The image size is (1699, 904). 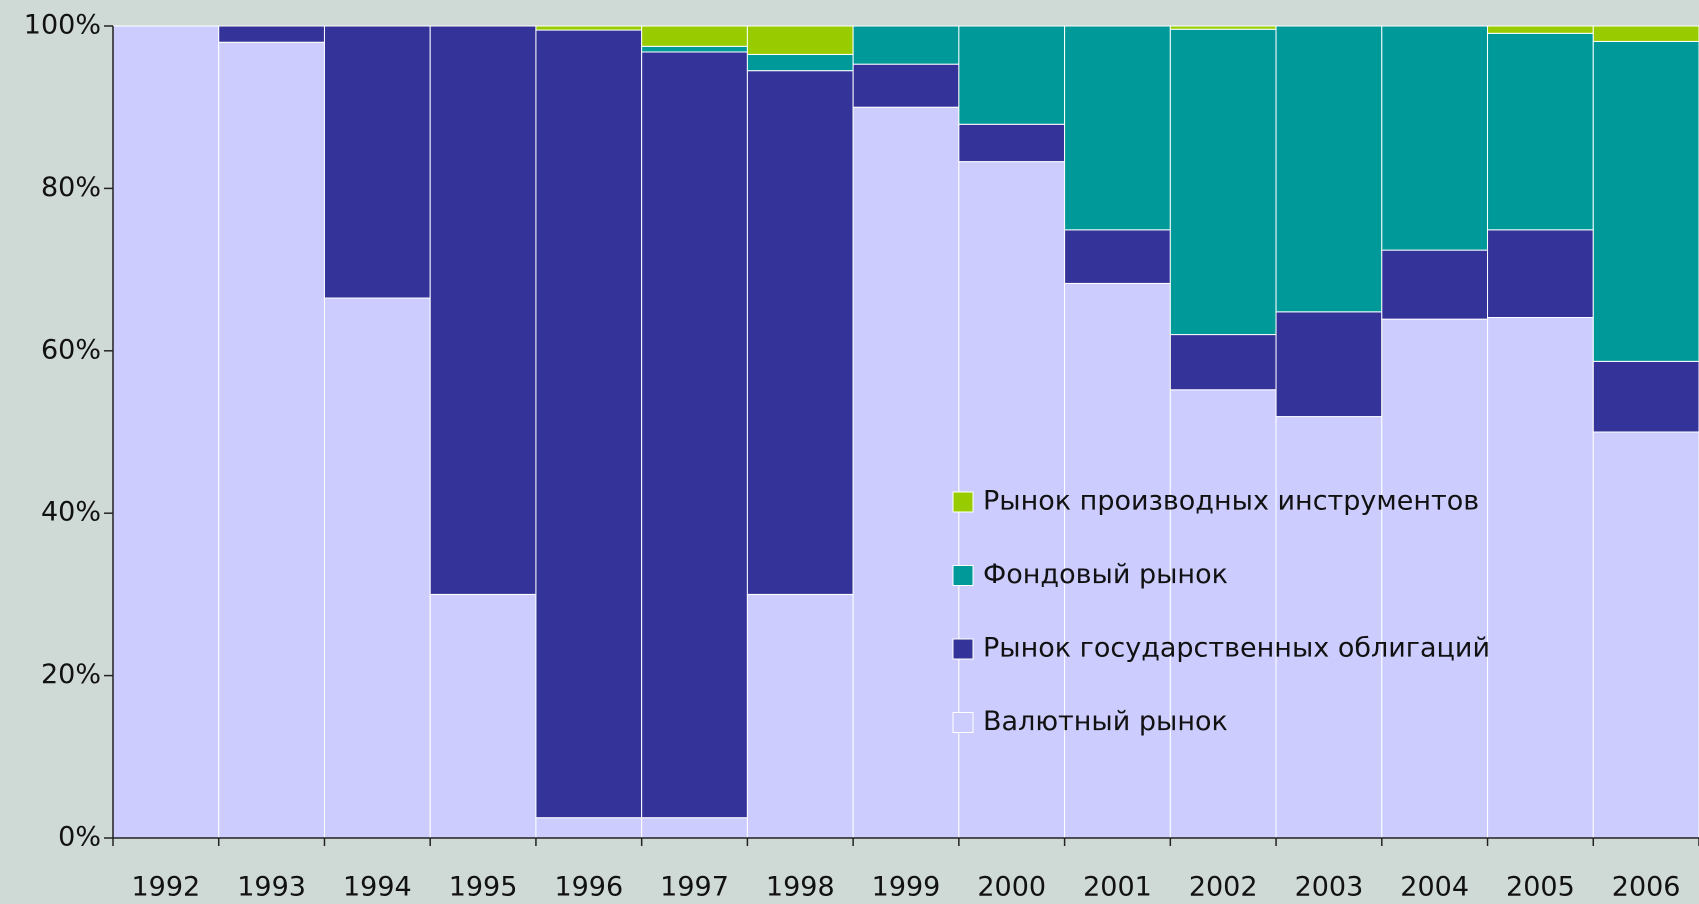 I want to click on x-tick-label: 2001, so click(x=1117, y=887).